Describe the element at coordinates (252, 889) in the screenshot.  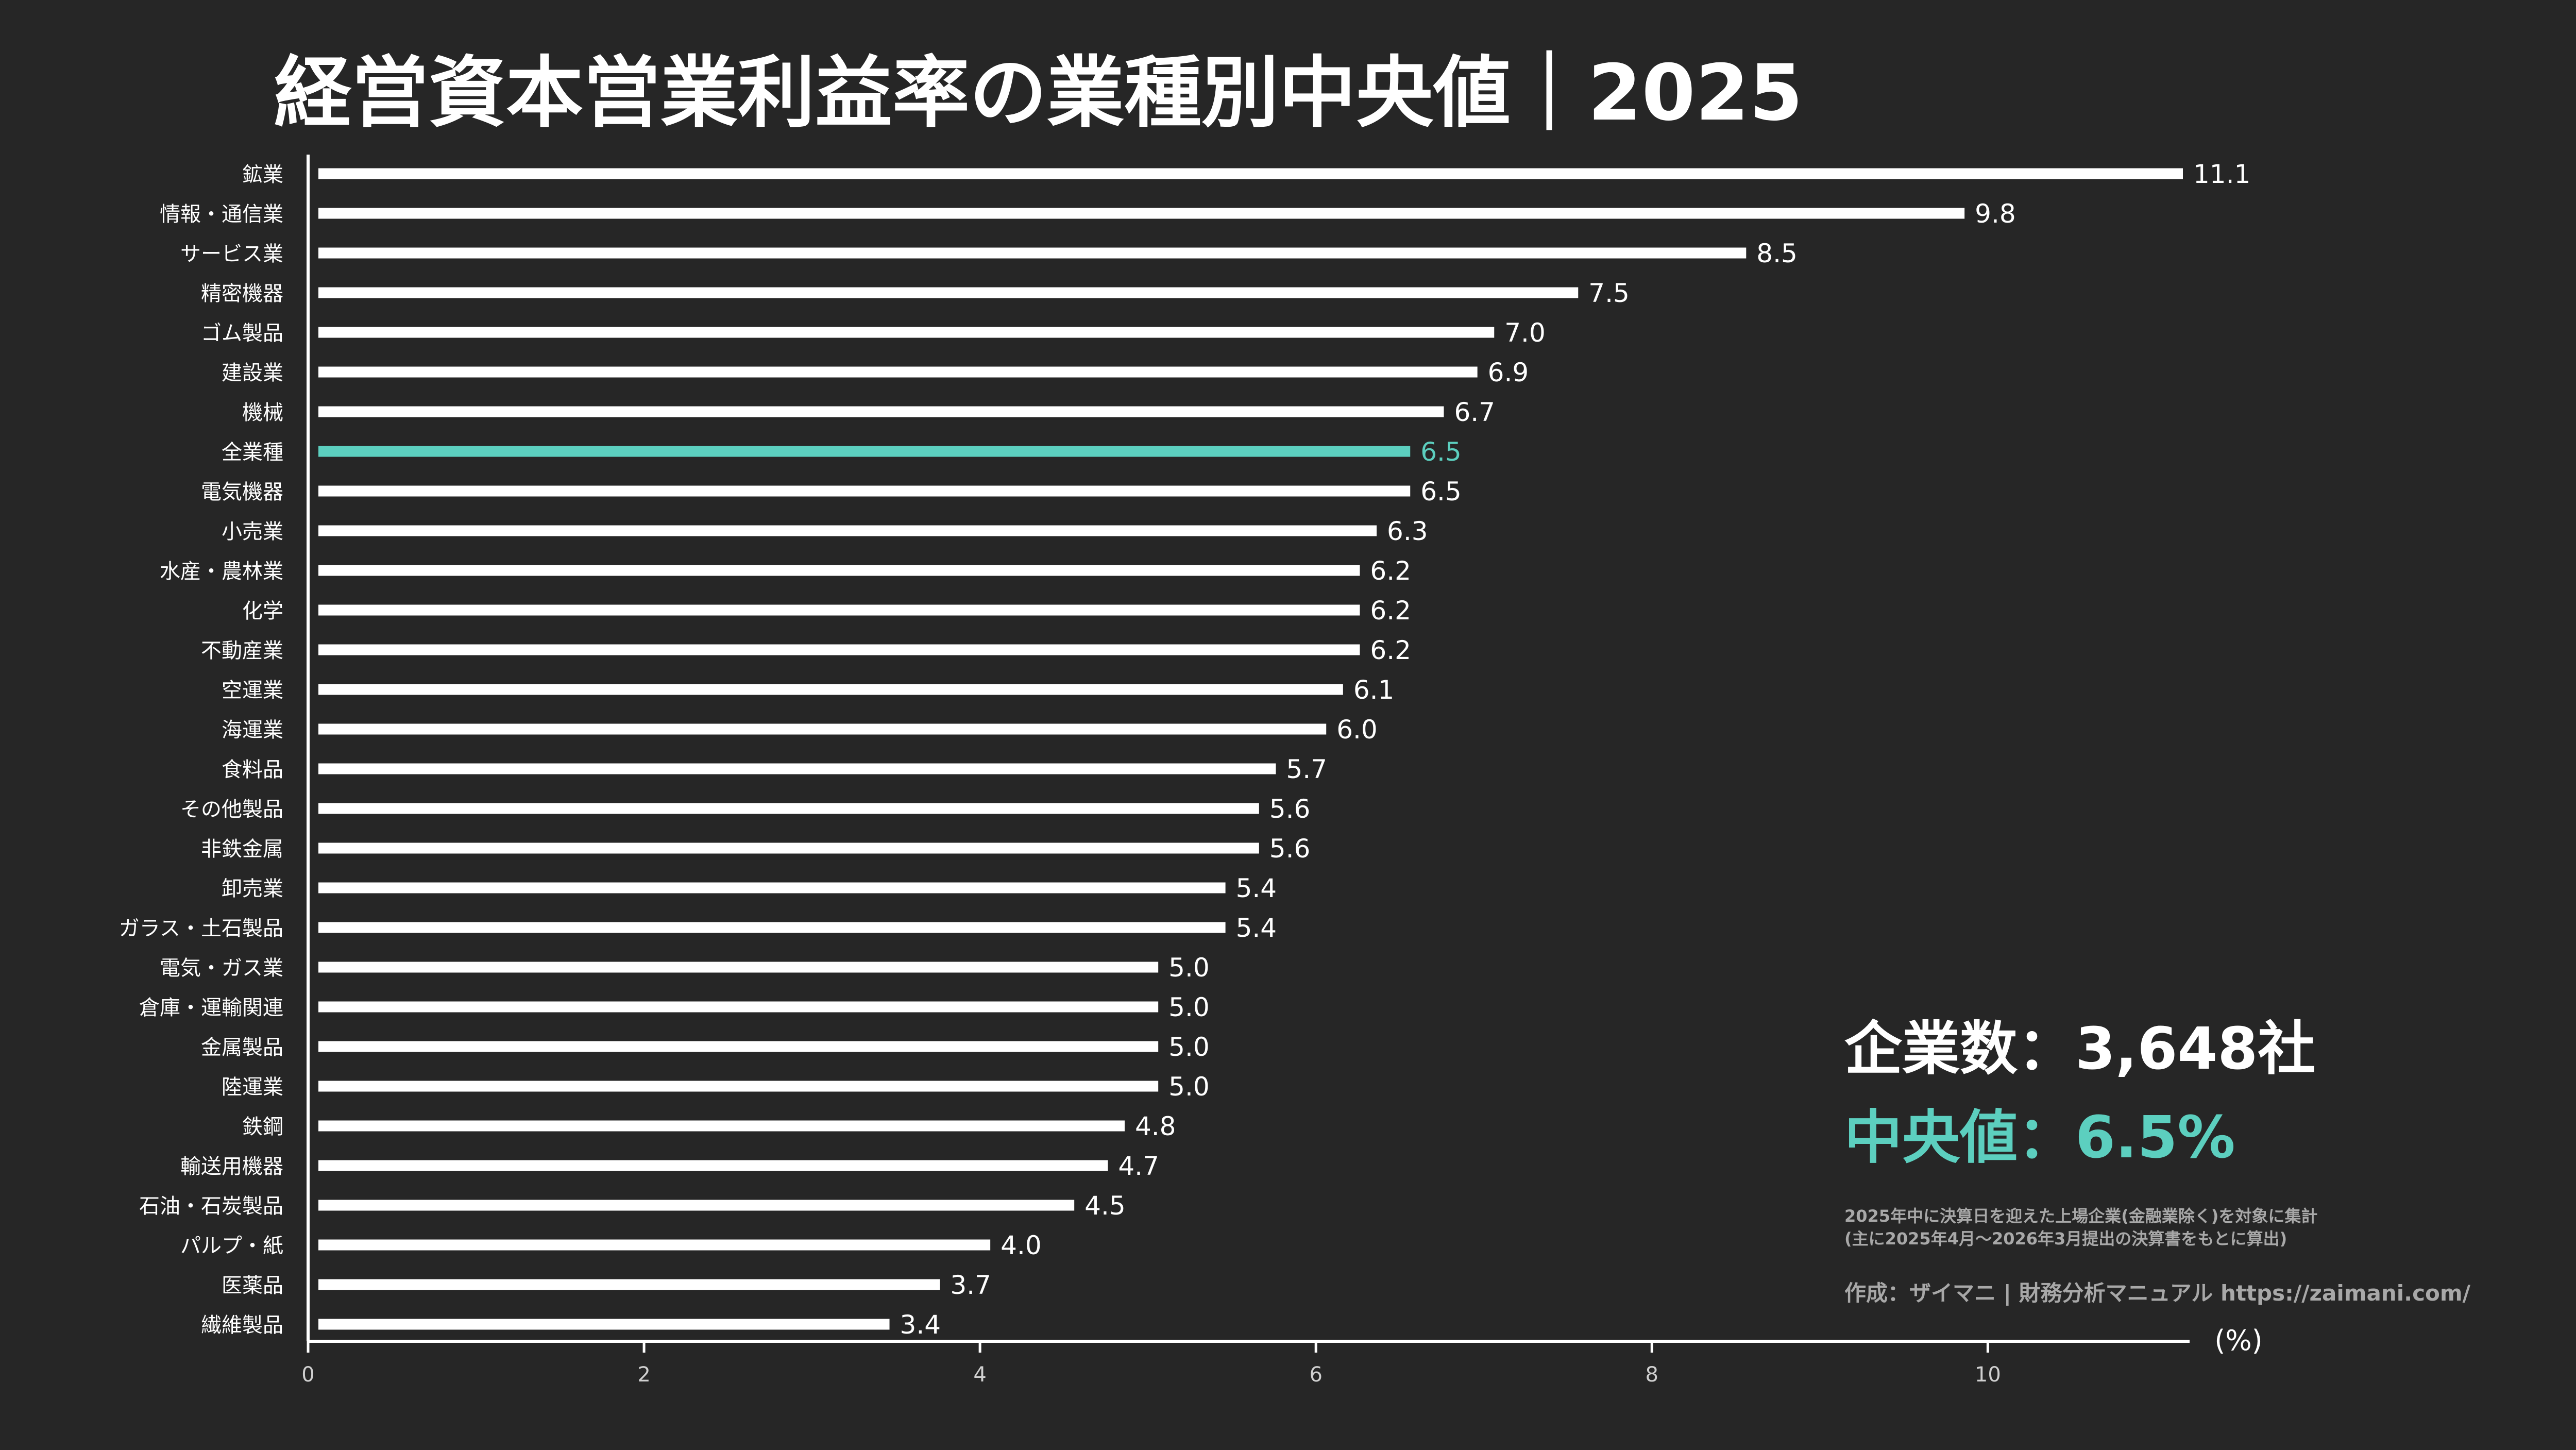
I see `category-label: 卸売業` at that location.